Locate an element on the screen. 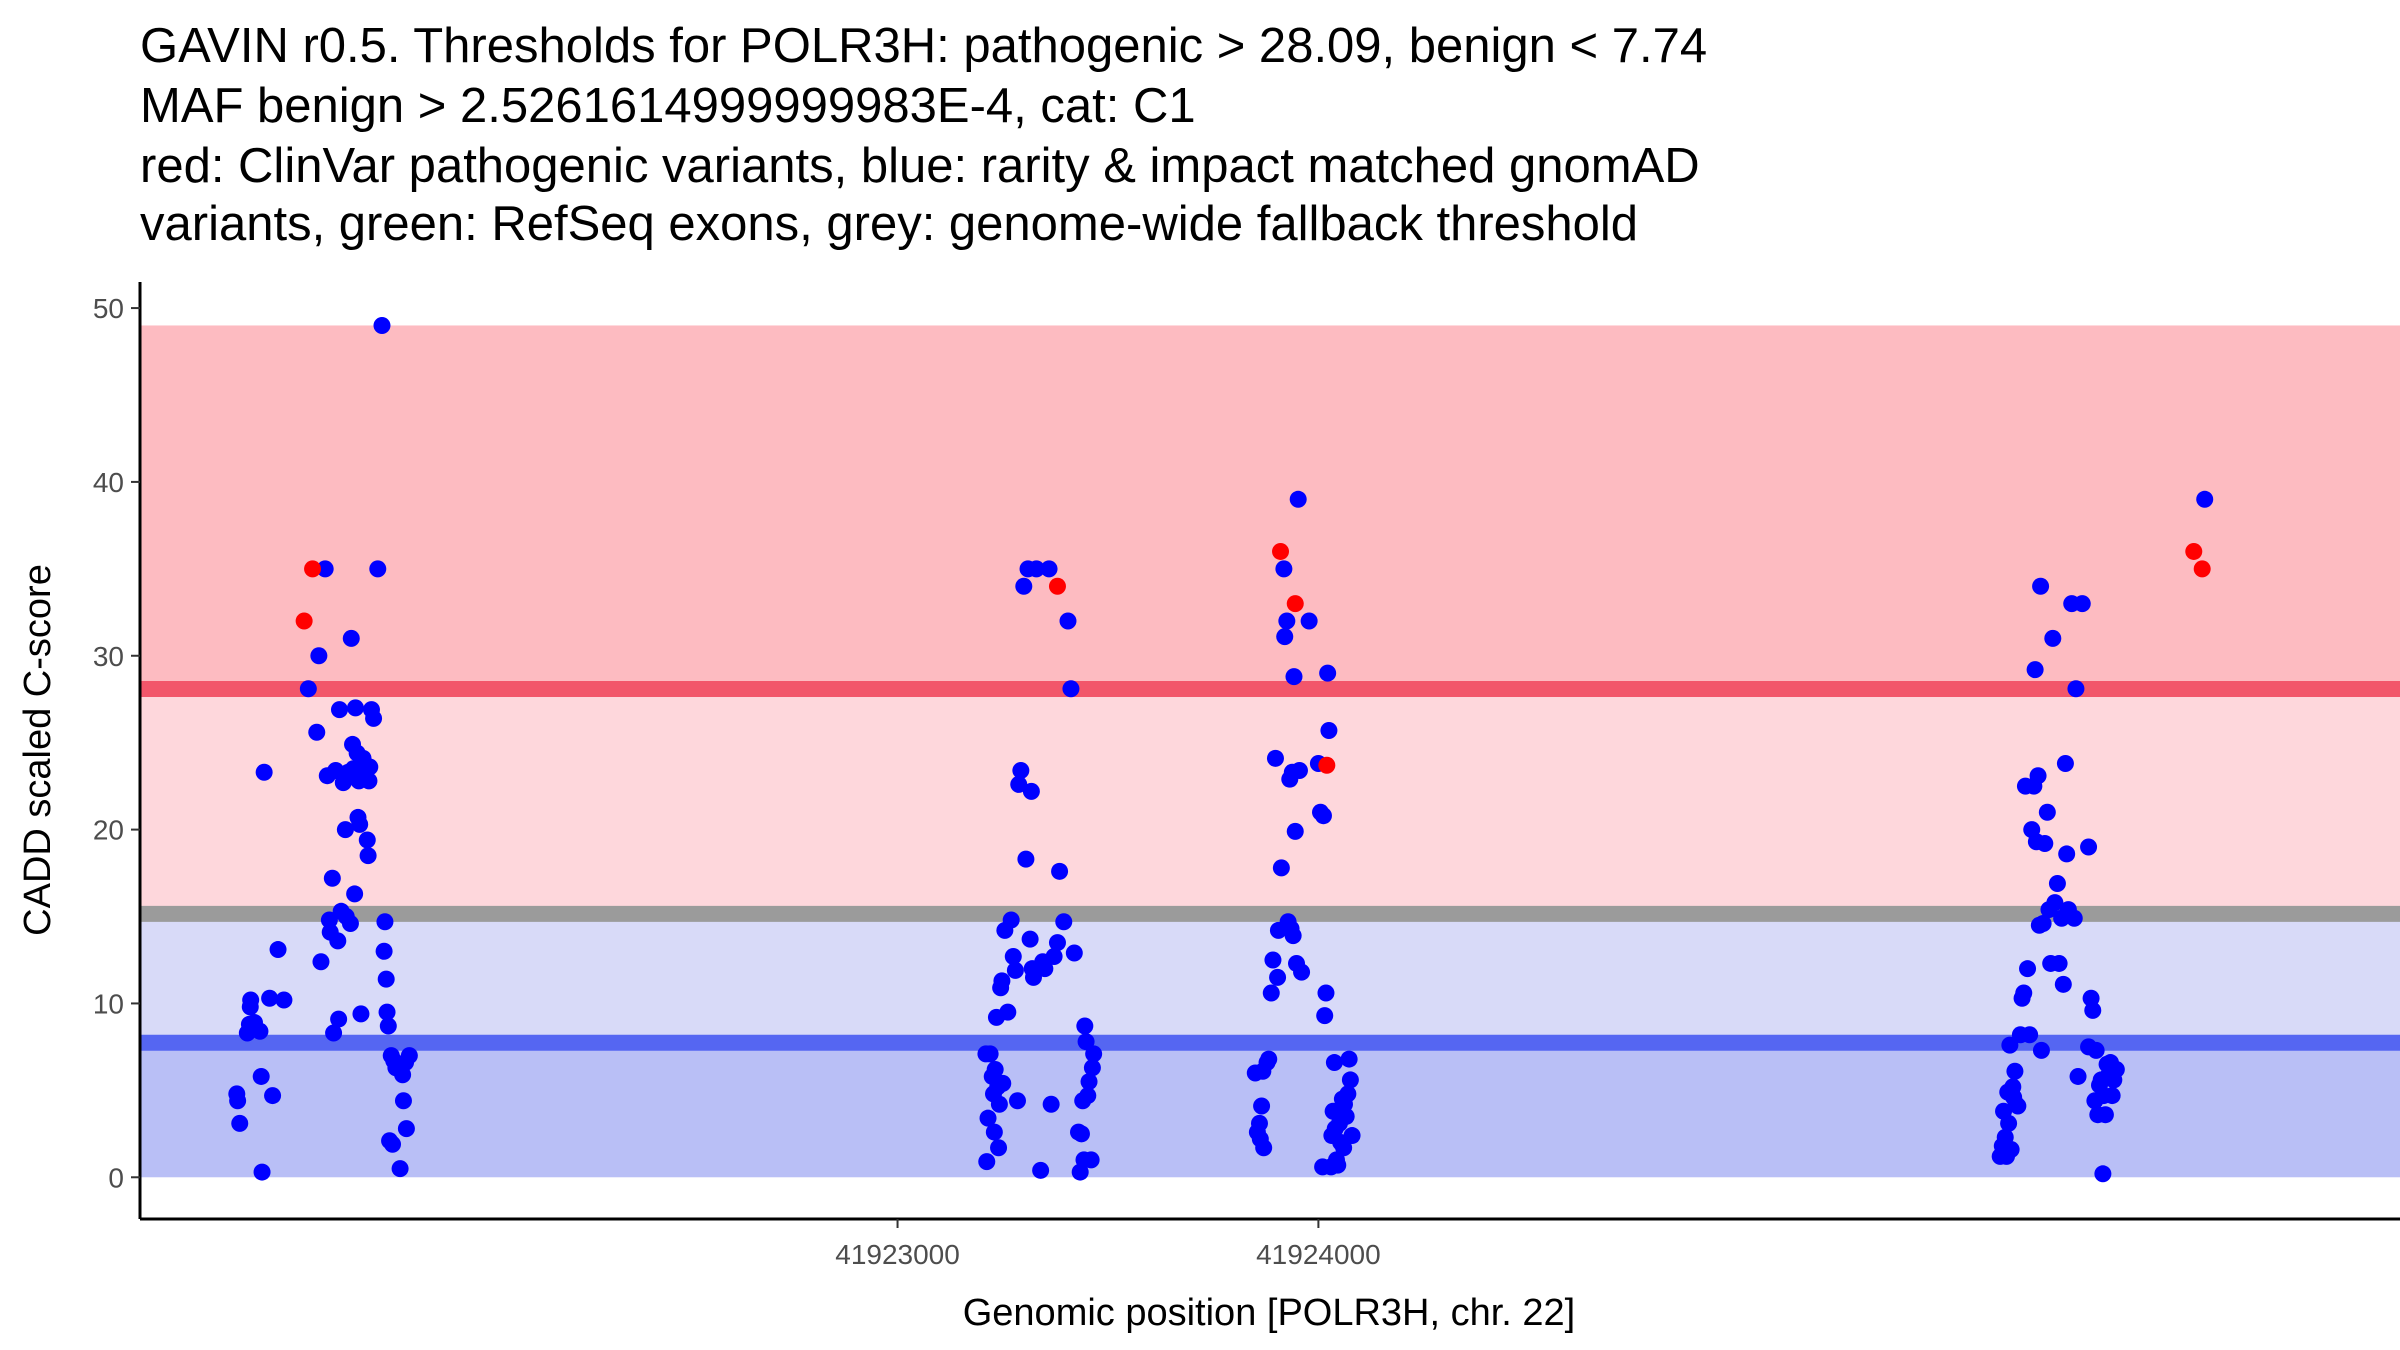 The width and height of the screenshot is (2400, 1350). y-tick-label: 20 is located at coordinates (108, 830).